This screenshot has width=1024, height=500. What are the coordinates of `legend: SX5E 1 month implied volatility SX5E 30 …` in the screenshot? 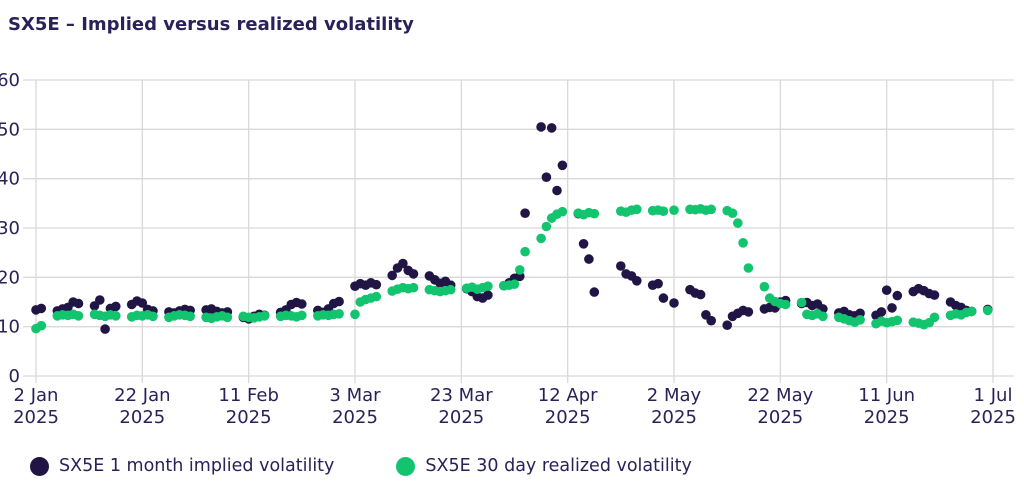 It's located at (361, 466).